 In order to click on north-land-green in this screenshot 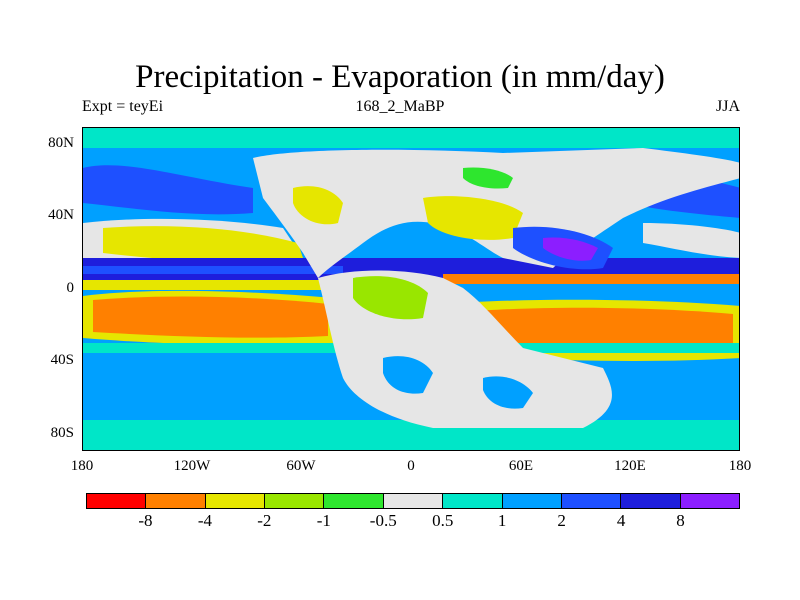, I will do `click(488, 178)`.